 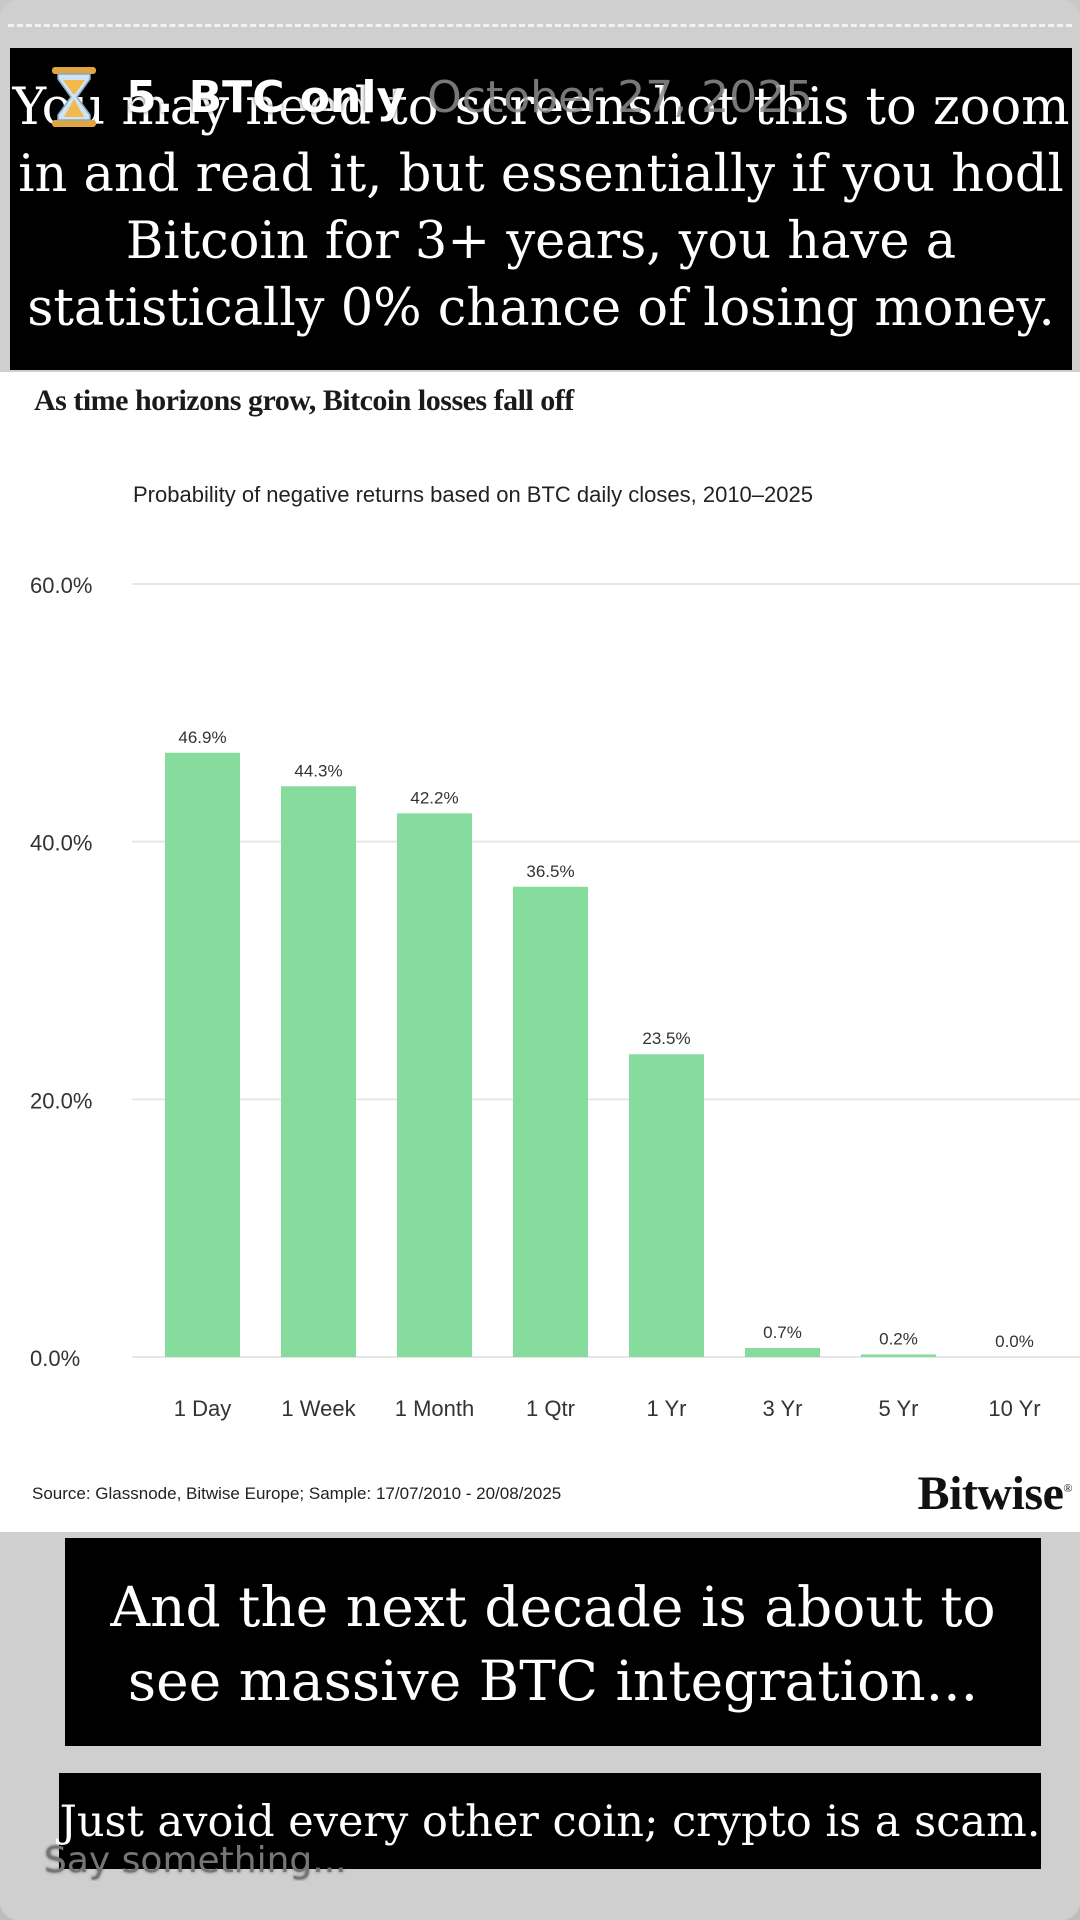 I want to click on data-label: 23.5%, so click(x=666, y=1038).